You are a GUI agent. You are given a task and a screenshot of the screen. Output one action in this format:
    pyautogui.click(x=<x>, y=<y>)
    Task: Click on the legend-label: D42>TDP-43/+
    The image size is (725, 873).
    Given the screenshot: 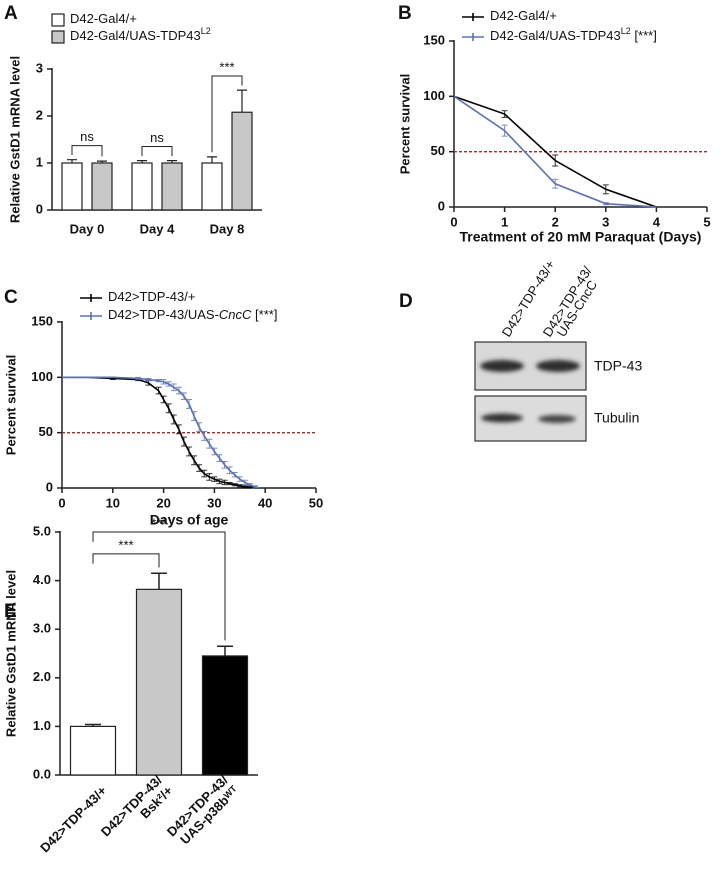 What is the action you would take?
    pyautogui.click(x=151, y=296)
    